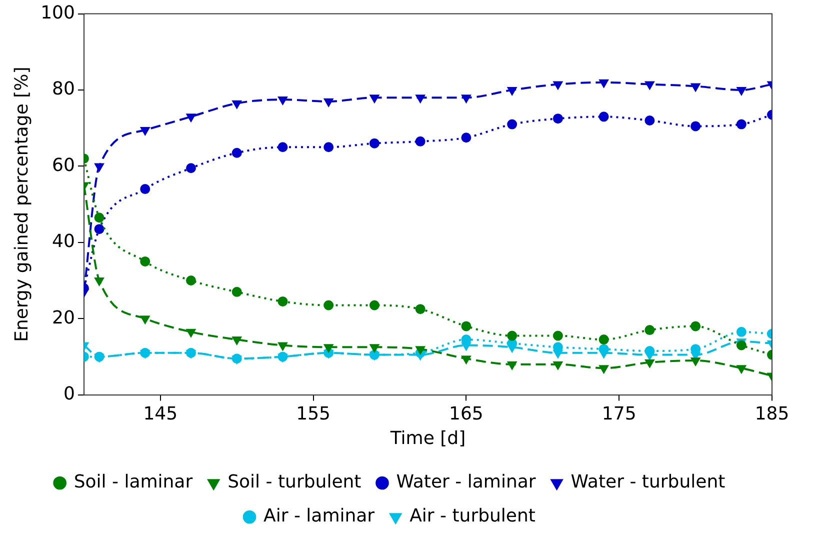  What do you see at coordinates (69, 393) in the screenshot?
I see `y-tick-label: 0` at bounding box center [69, 393].